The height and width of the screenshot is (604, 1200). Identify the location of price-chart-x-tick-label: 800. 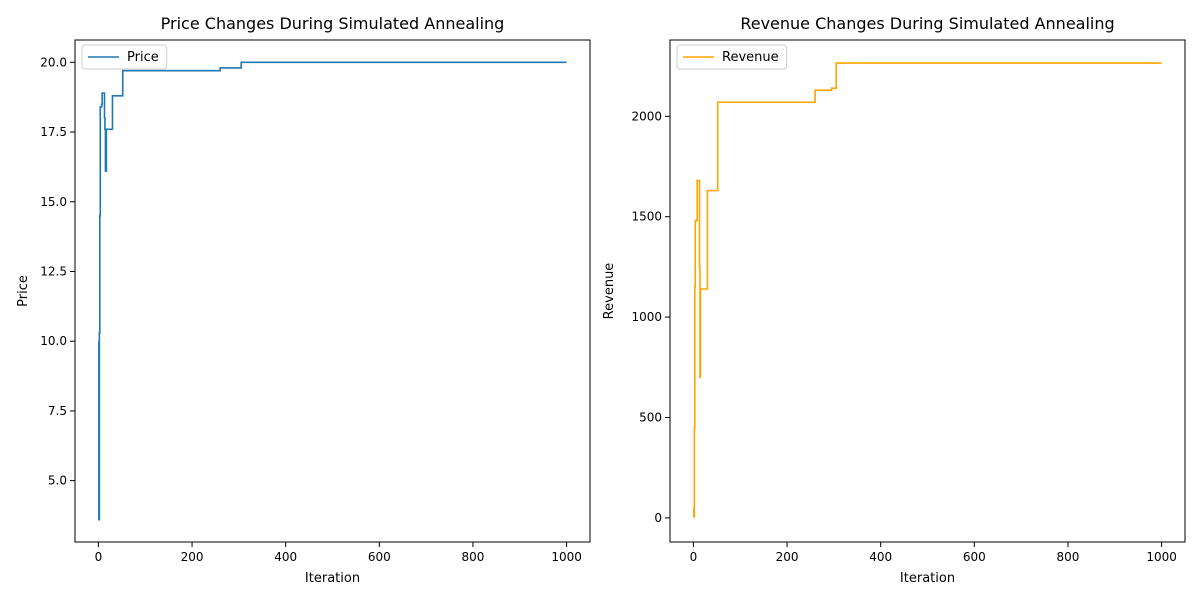
(473, 557).